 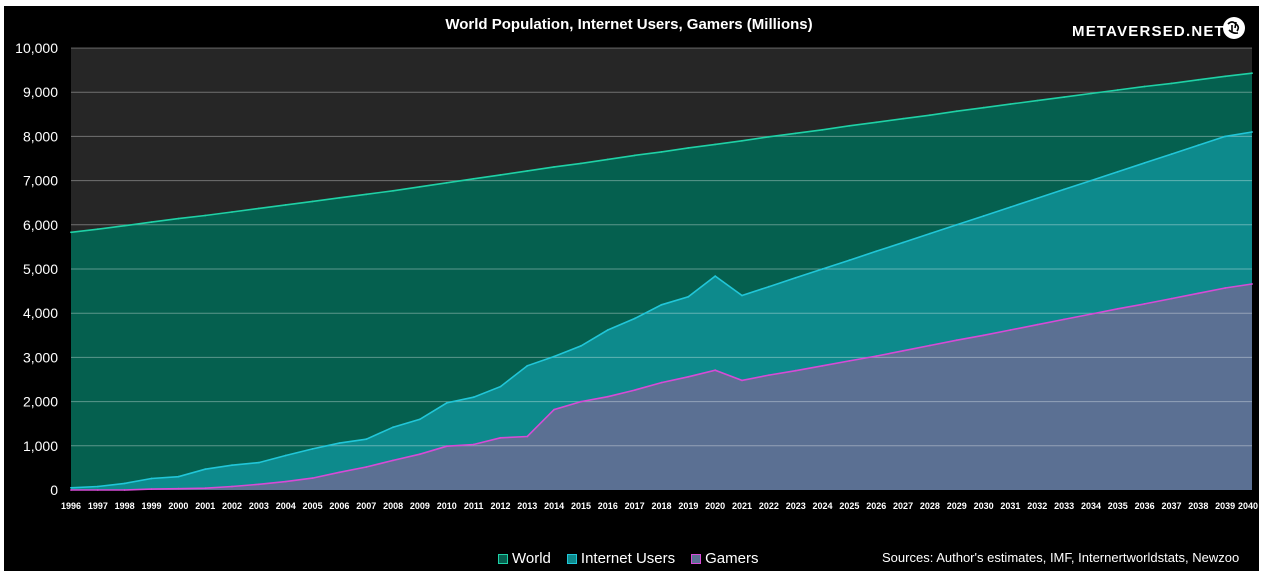 What do you see at coordinates (152, 506) in the screenshot?
I see `x-tick-label: 1999` at bounding box center [152, 506].